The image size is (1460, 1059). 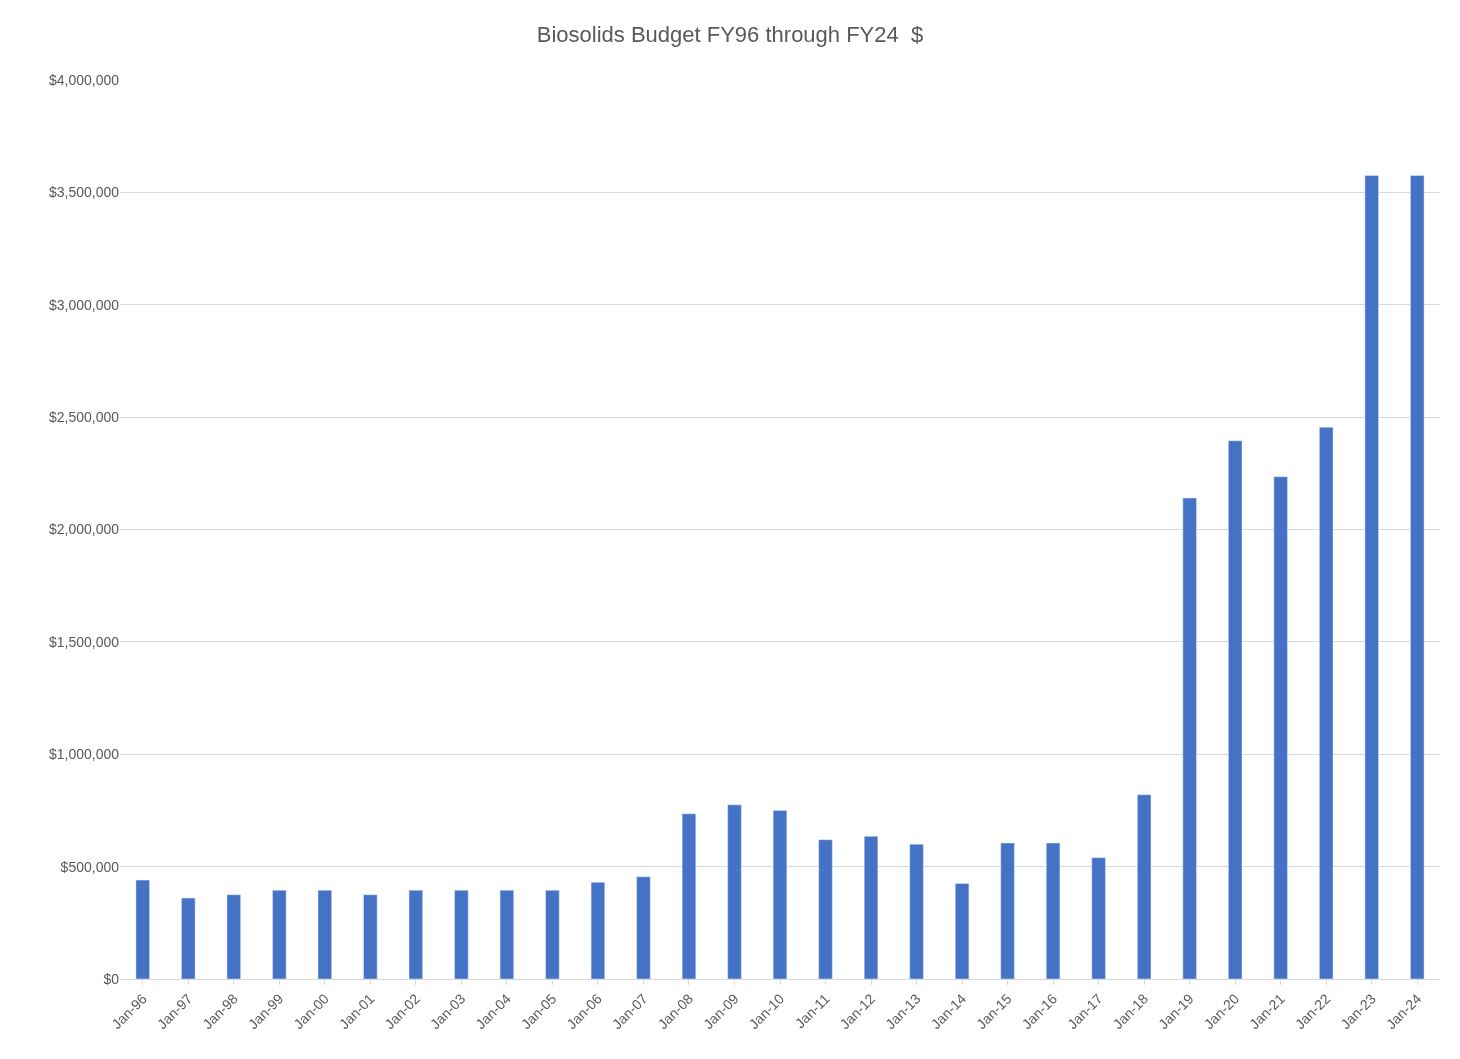 What do you see at coordinates (84, 417) in the screenshot?
I see `y-tick-label: $2,500,000` at bounding box center [84, 417].